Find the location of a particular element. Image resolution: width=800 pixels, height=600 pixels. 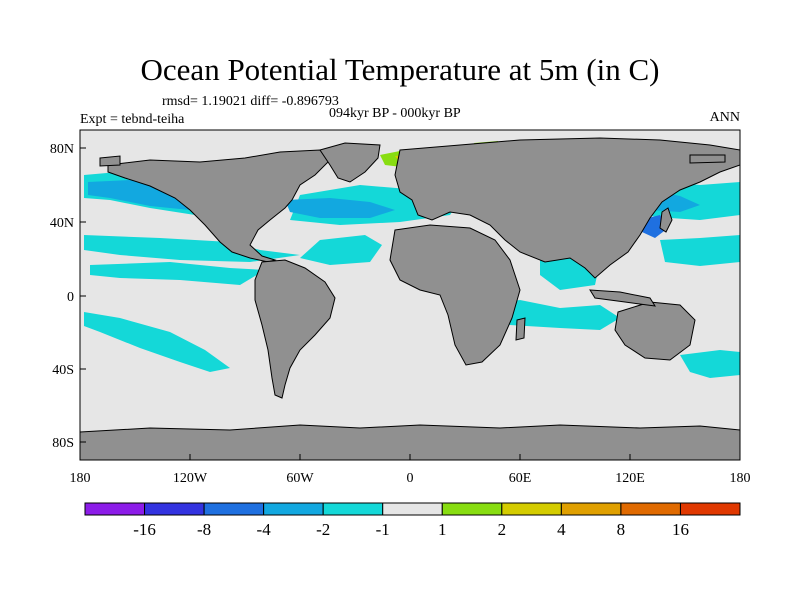

colorbar-label: -2 is located at coordinates (323, 529).